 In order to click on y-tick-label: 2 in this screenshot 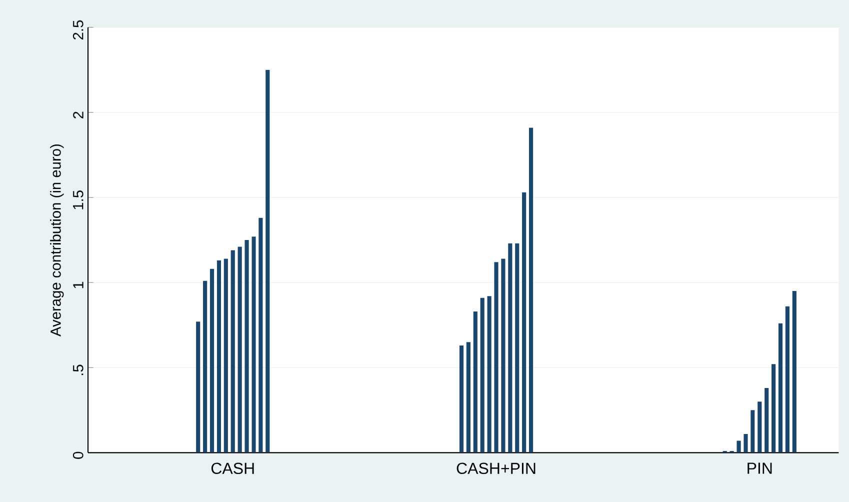, I will do `click(78, 115)`.